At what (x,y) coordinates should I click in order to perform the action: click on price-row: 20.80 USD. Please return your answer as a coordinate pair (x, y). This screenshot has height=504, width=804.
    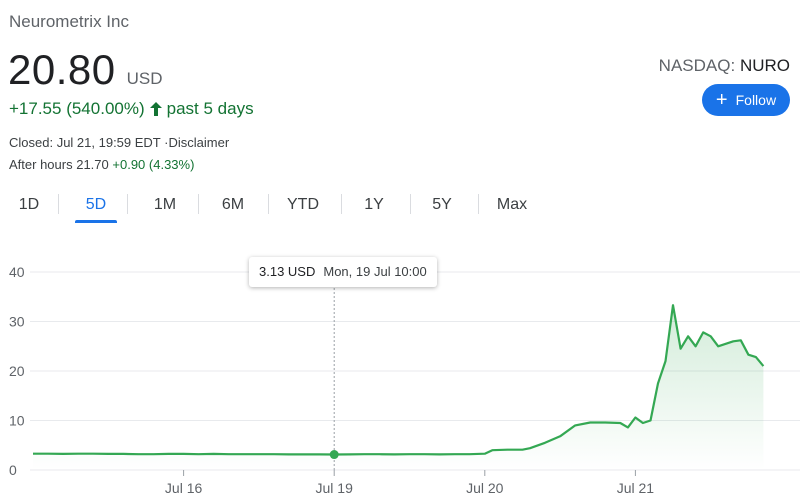
    Looking at the image, I should click on (85, 70).